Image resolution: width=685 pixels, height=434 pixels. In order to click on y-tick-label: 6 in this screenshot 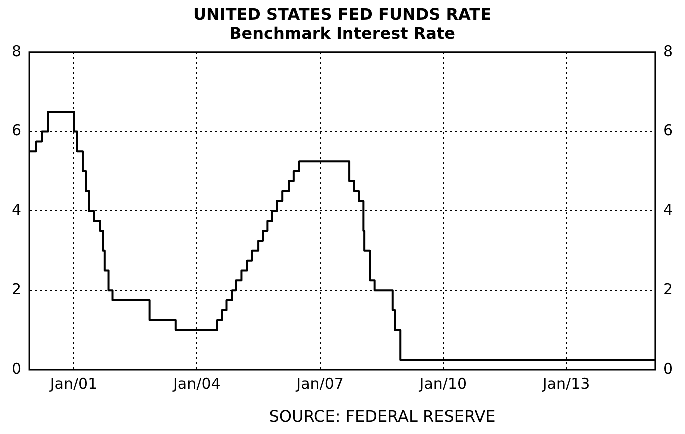, I will do `click(17, 131)`.